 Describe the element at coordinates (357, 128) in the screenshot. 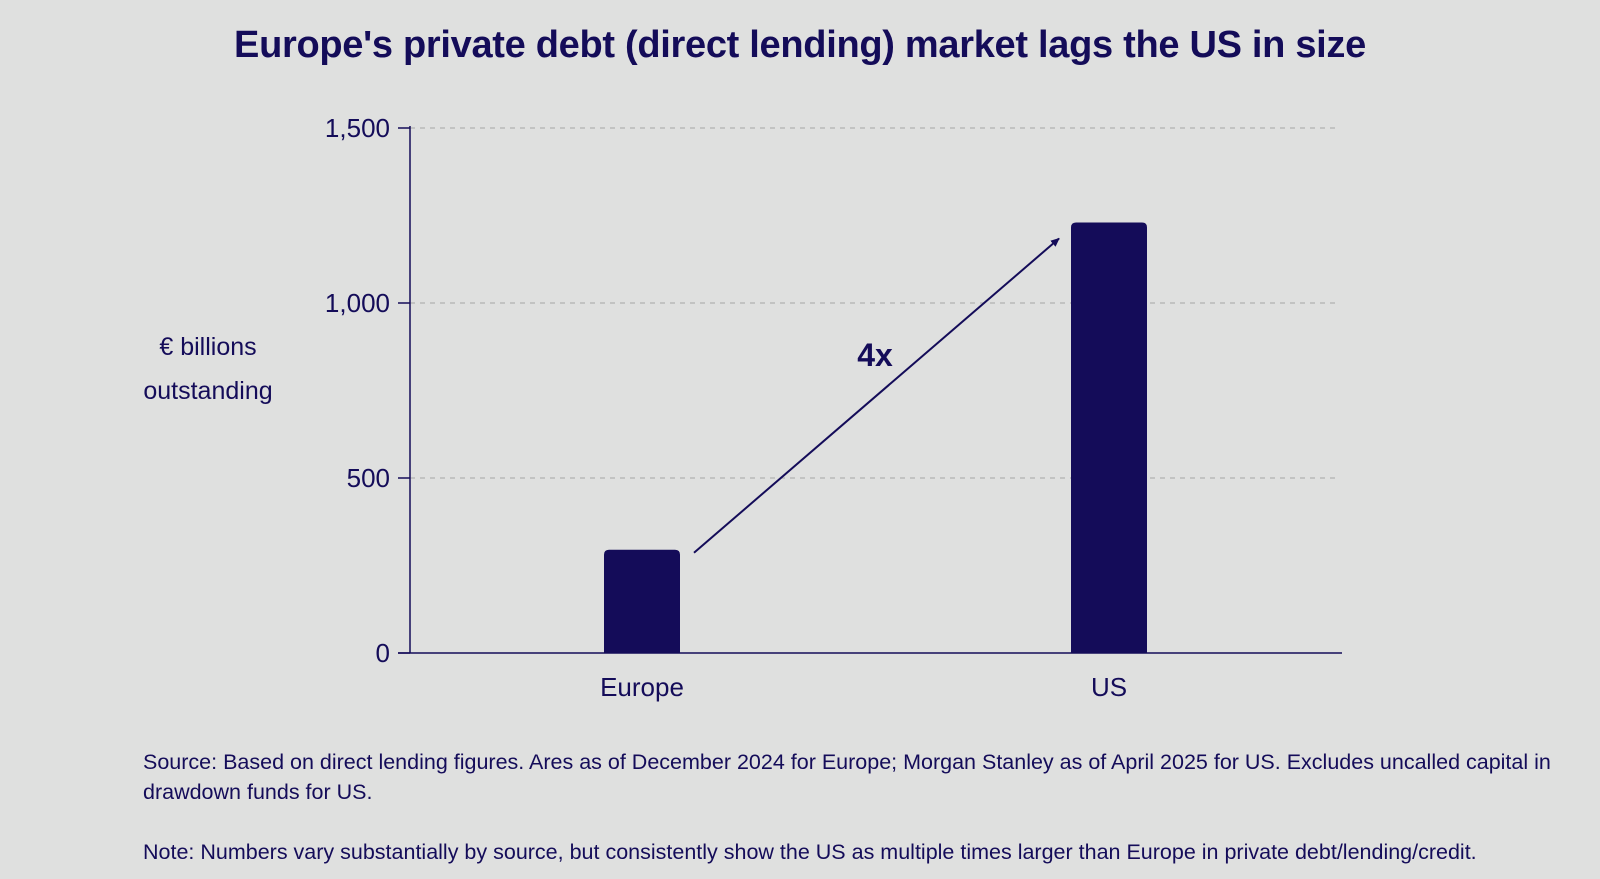

I see `y-tick-label: 1,500` at that location.